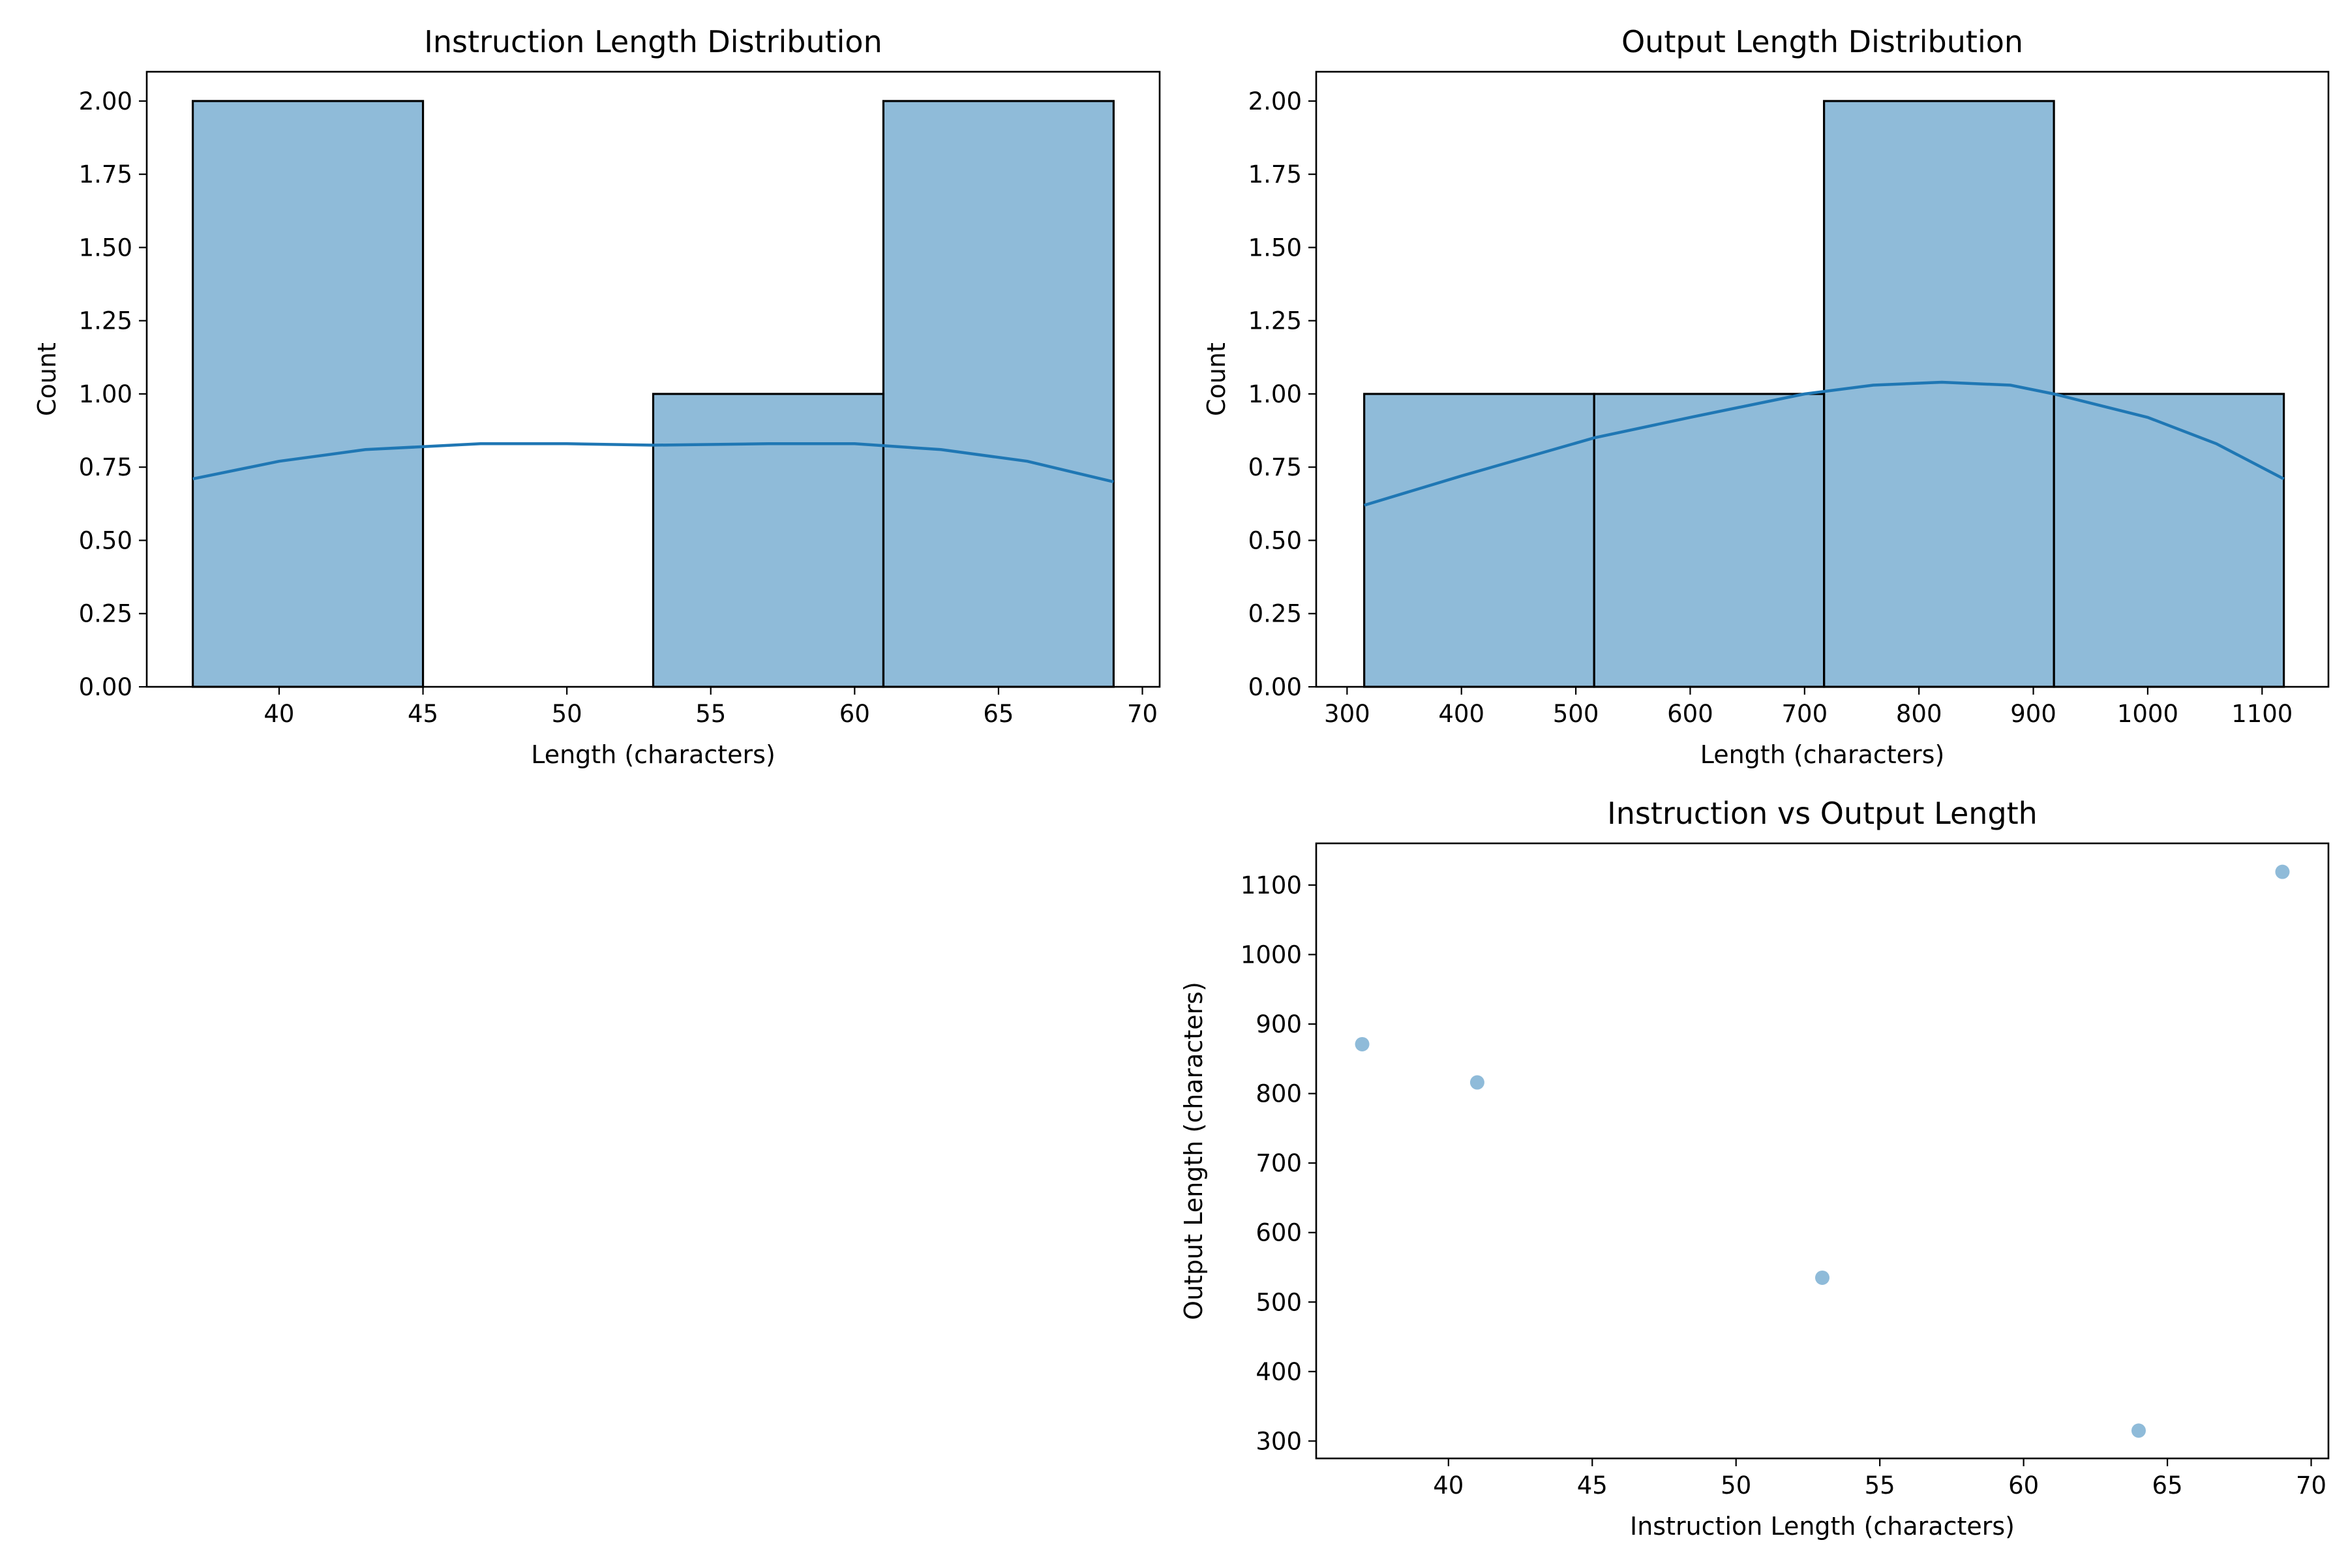 The height and width of the screenshot is (1568, 2348). I want to click on x-tick-label: 700, so click(1805, 714).